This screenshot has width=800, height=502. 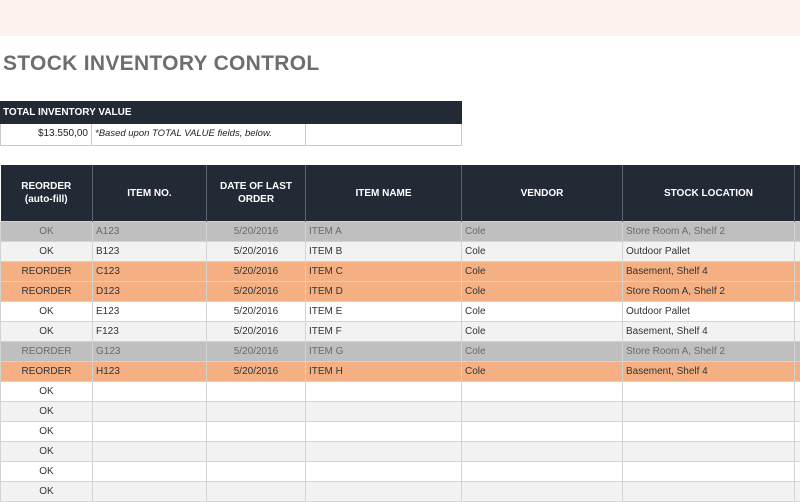 I want to click on total-empty-cell, so click(x=384, y=135).